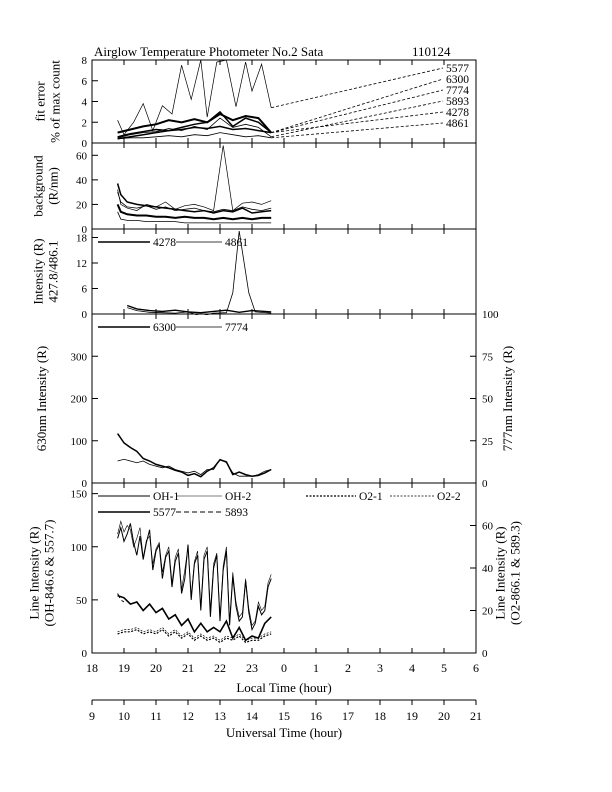  I want to click on universal-time-tick-label: 10, so click(124, 716).